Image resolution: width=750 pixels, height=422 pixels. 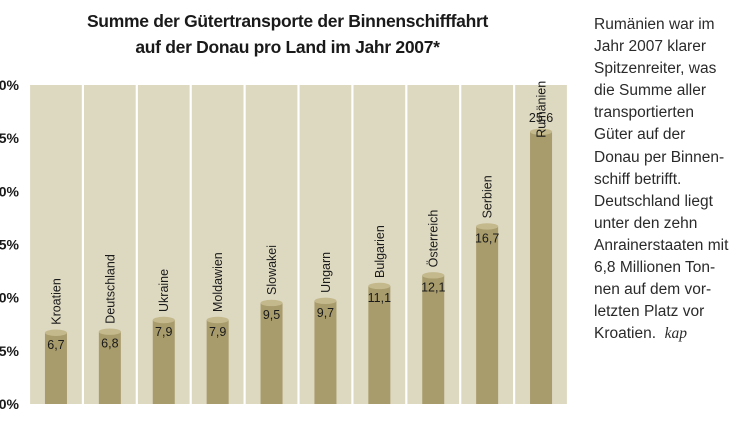 What do you see at coordinates (542, 109) in the screenshot?
I see `category-label: Rumänien` at bounding box center [542, 109].